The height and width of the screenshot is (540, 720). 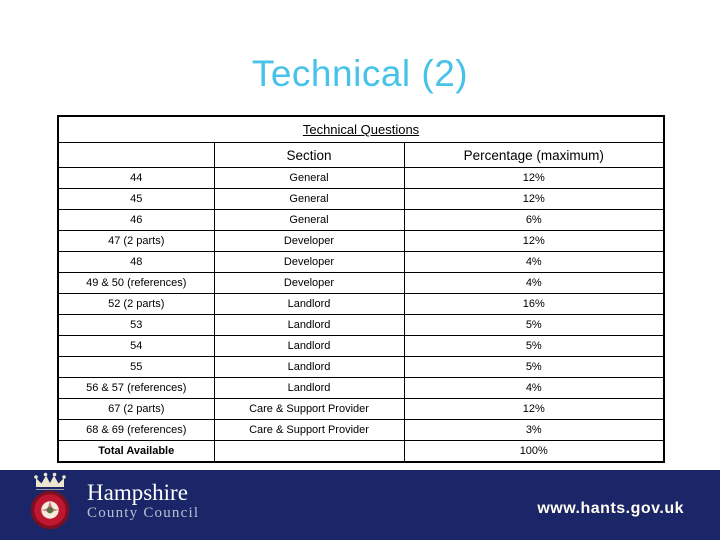 What do you see at coordinates (610, 508) in the screenshot?
I see `footer-url: www.hants.gov.uk` at bounding box center [610, 508].